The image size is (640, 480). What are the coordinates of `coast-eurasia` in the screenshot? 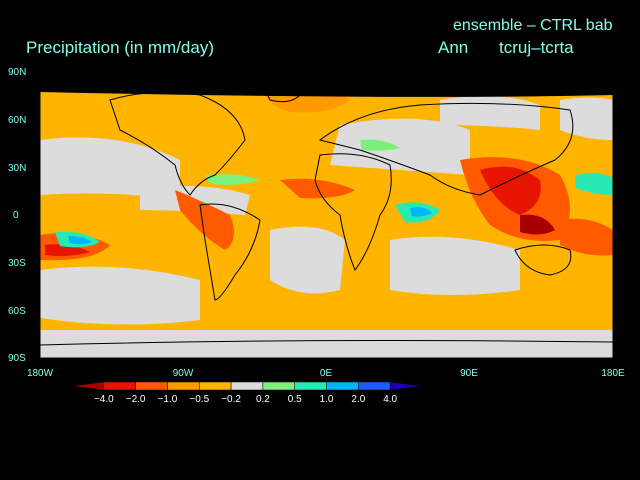 It's located at (446, 149).